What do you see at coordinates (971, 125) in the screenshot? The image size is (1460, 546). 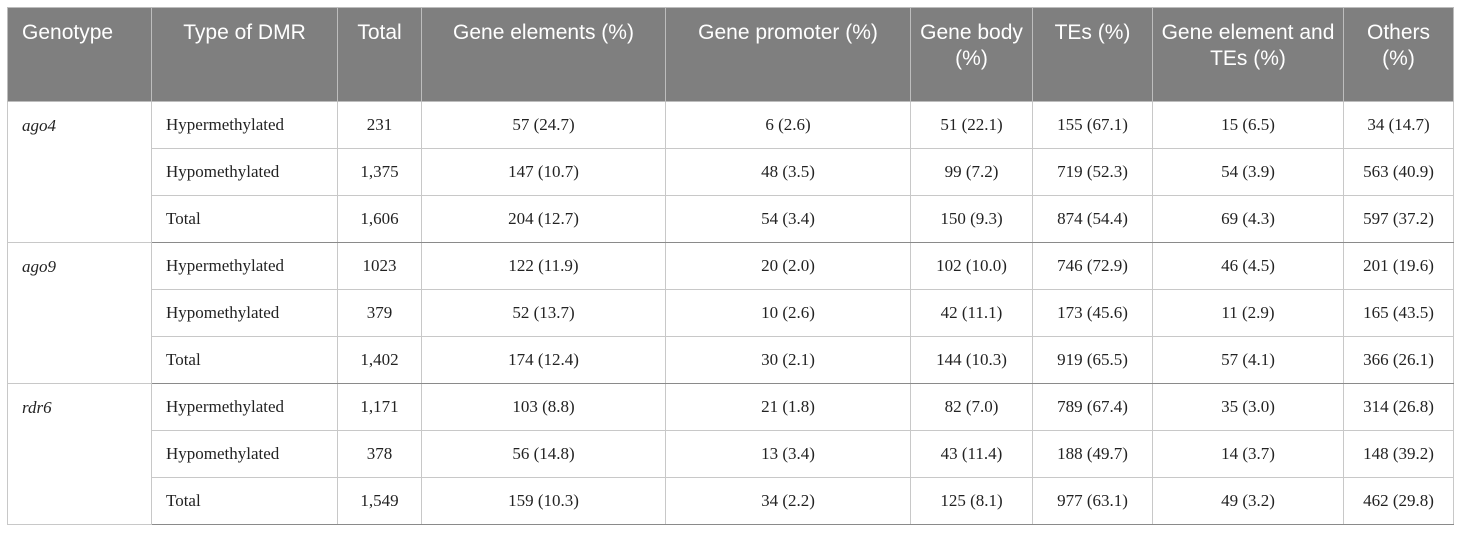 I see `gene-body-cell: 51 (22.1)` at bounding box center [971, 125].